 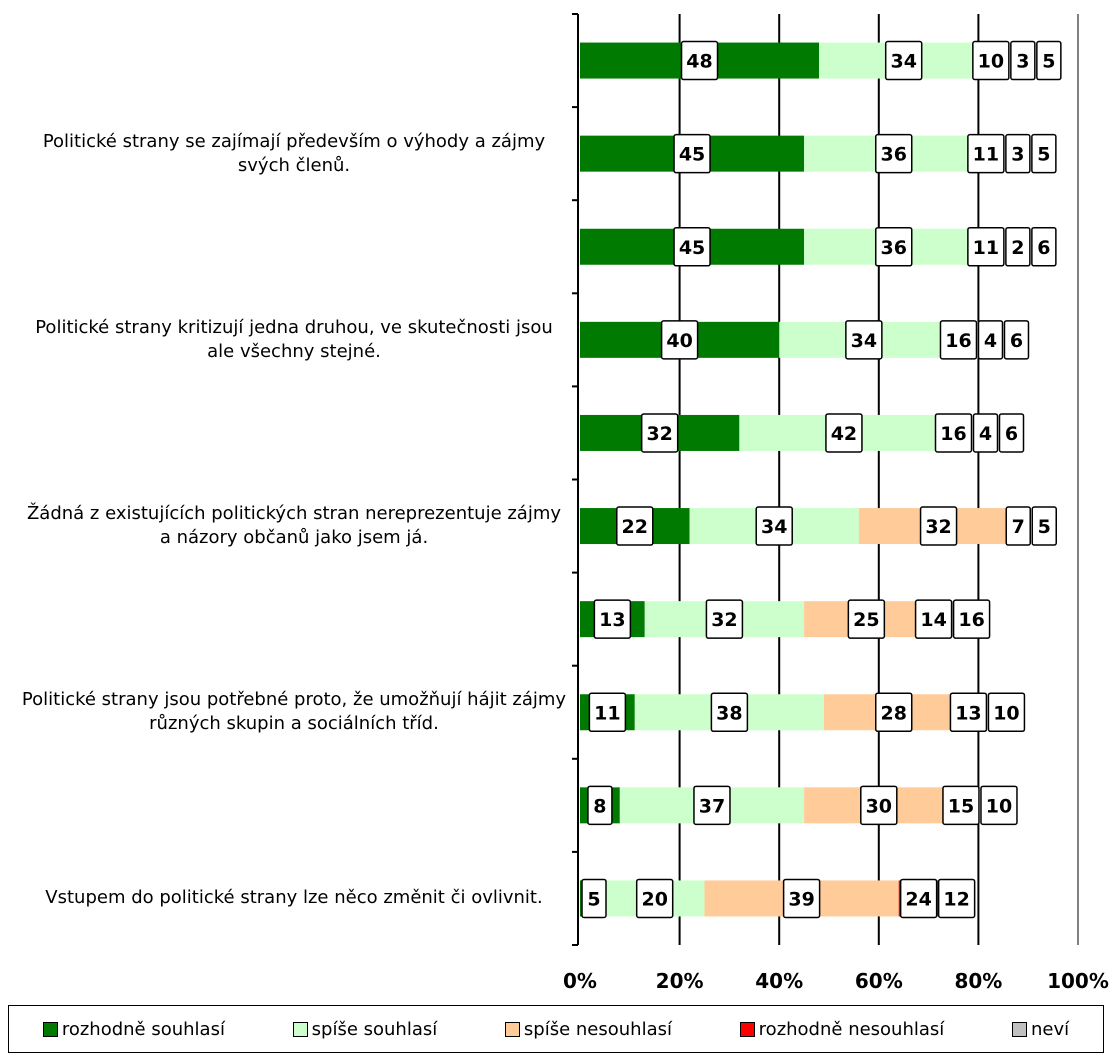 I want to click on legend-item-spise-nesouhlasi: spíše nesouhlasí, so click(x=588, y=1029).